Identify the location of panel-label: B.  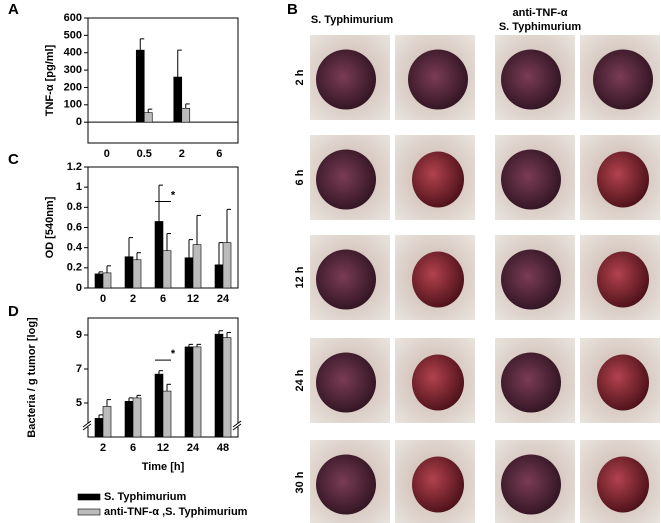
(292, 9).